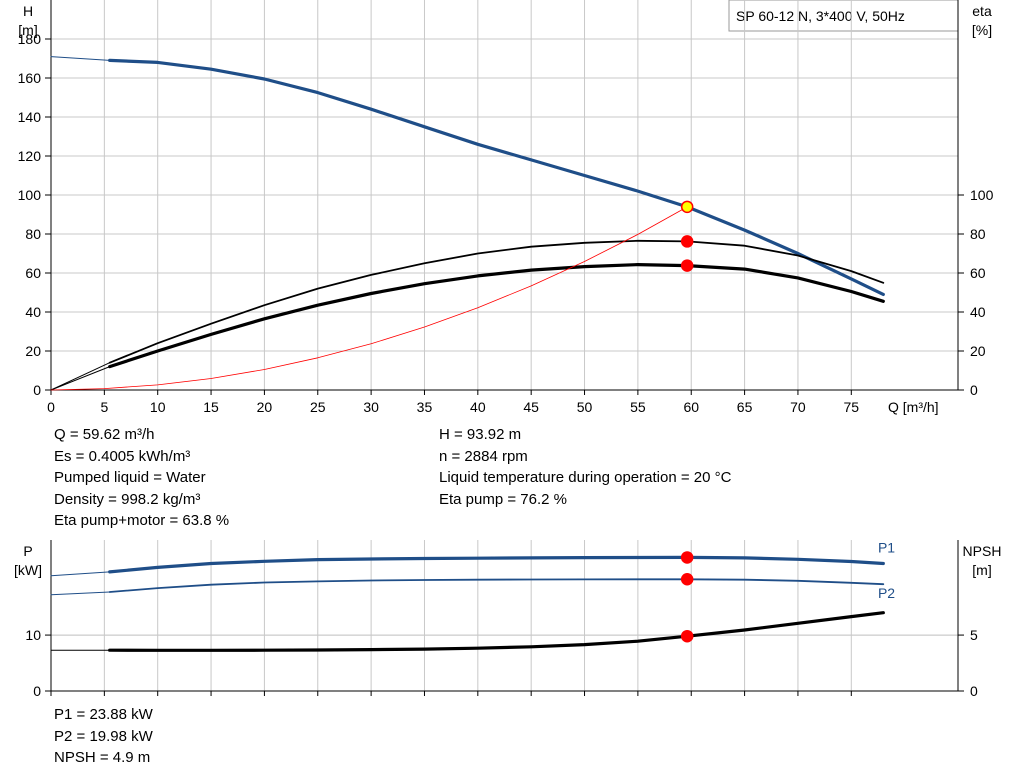 This screenshot has height=781, width=1024. Describe the element at coordinates (30, 156) in the screenshot. I see `chart1-y-tick-label-120: 120` at that location.